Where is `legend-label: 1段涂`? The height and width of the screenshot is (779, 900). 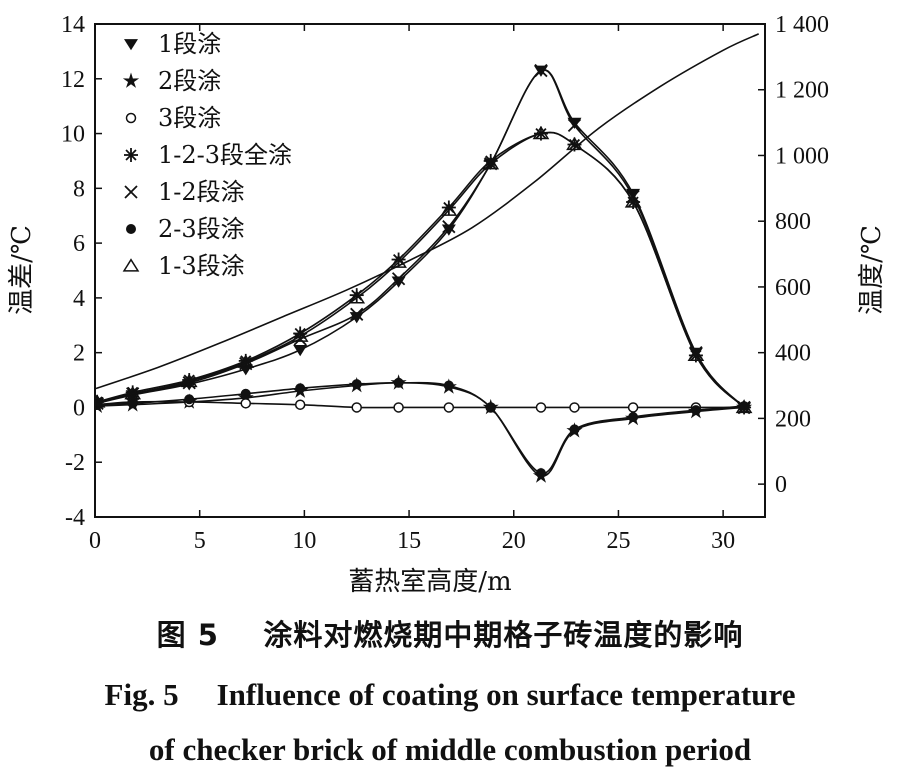
legend-label: 1段涂 is located at coordinates (189, 44).